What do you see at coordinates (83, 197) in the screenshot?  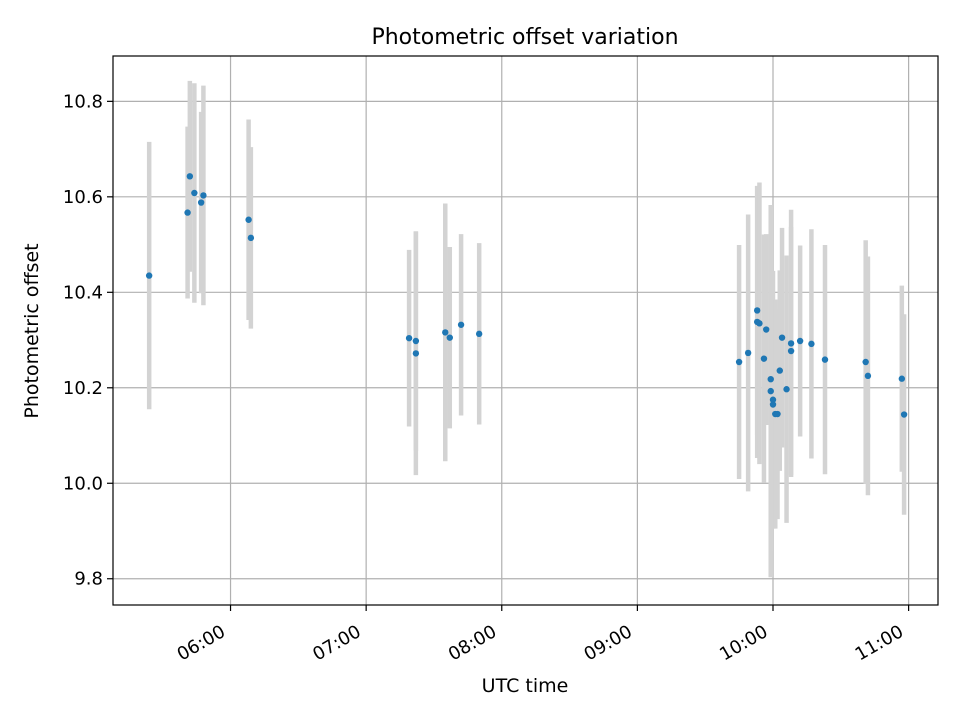 I see `y-tick-label: 10.6` at bounding box center [83, 197].